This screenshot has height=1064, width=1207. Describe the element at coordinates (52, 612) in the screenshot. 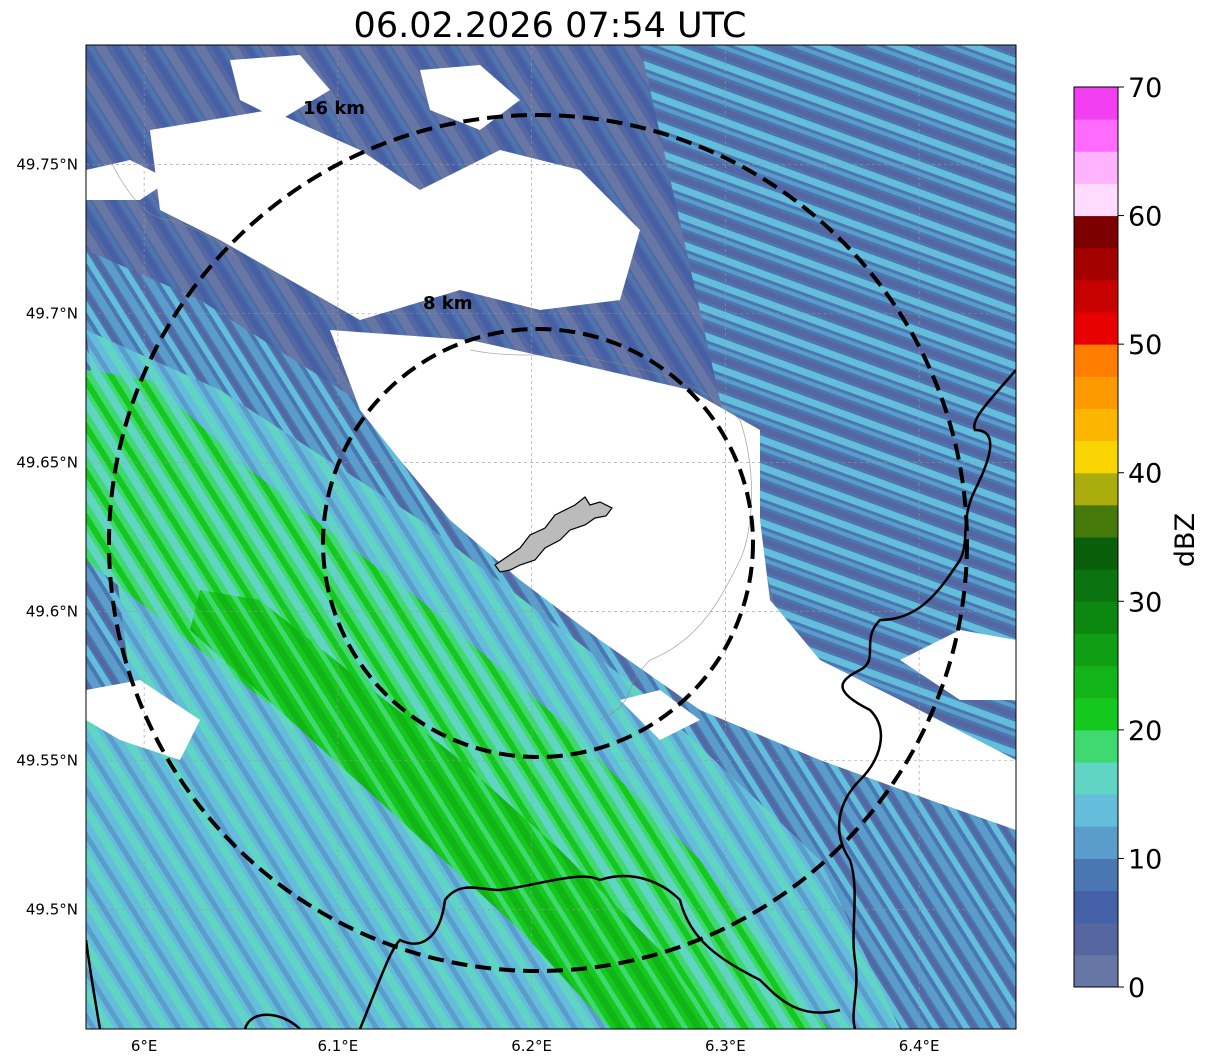

I see `lat-tick-label: 49.6°N` at that location.